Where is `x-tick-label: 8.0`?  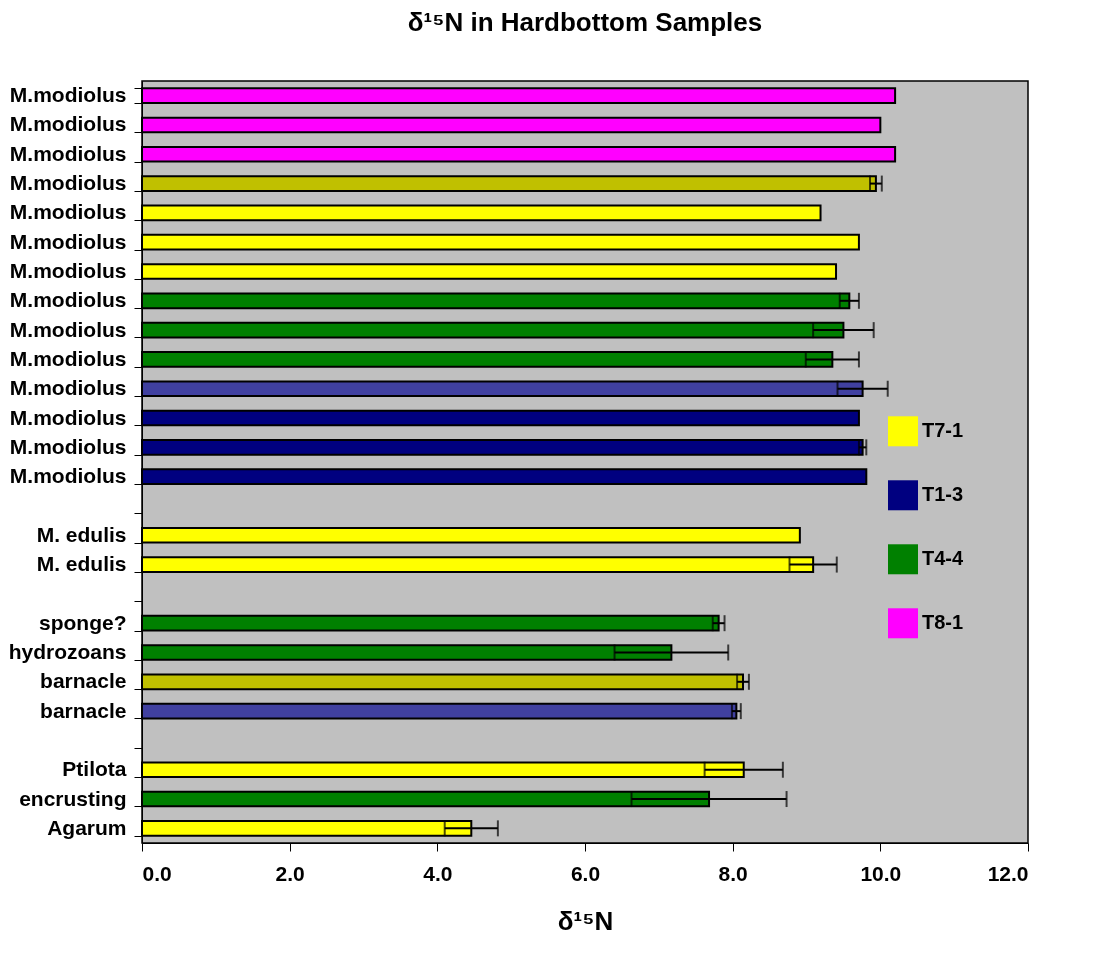 x-tick-label: 8.0 is located at coordinates (733, 873).